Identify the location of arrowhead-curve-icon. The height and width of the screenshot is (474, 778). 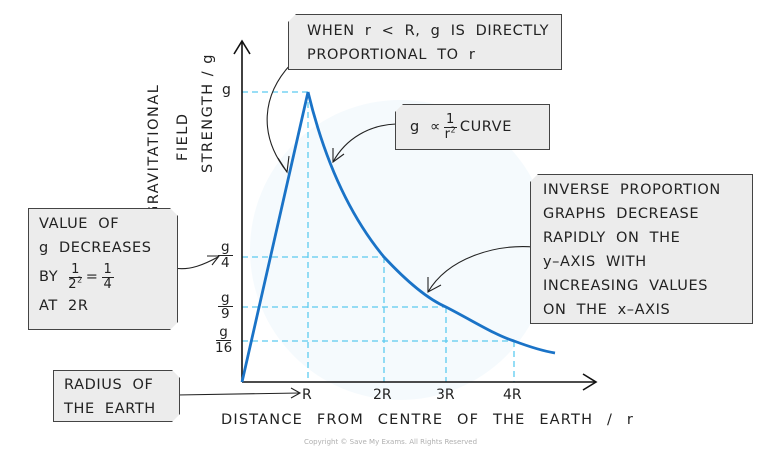
(338, 156).